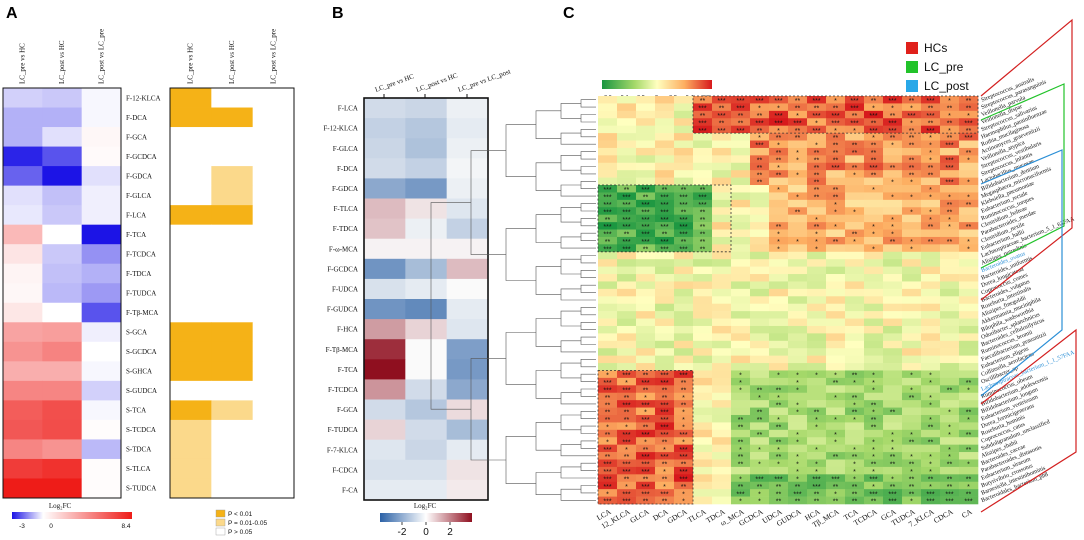  I want to click on panel-b-row-label: F-CA, so click(350, 490).